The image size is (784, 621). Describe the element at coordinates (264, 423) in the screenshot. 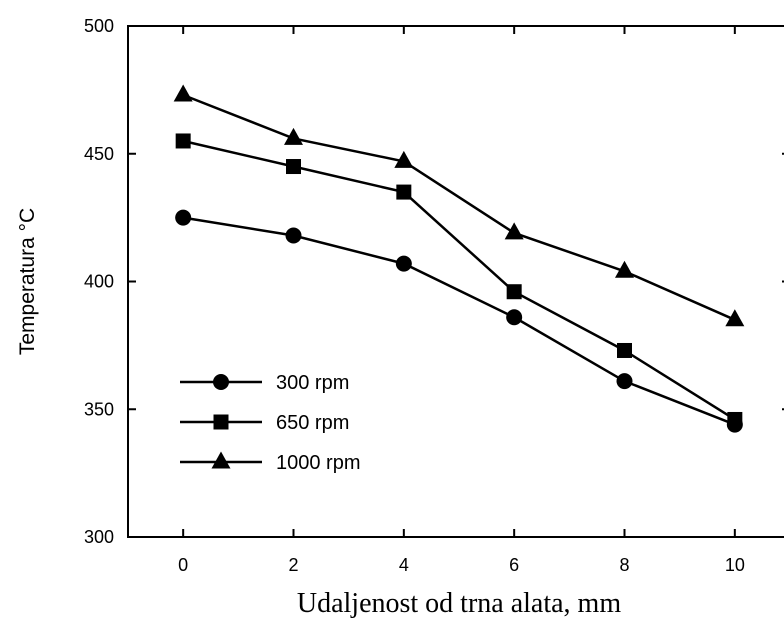

I see `legend-item: 650 rpm` at that location.